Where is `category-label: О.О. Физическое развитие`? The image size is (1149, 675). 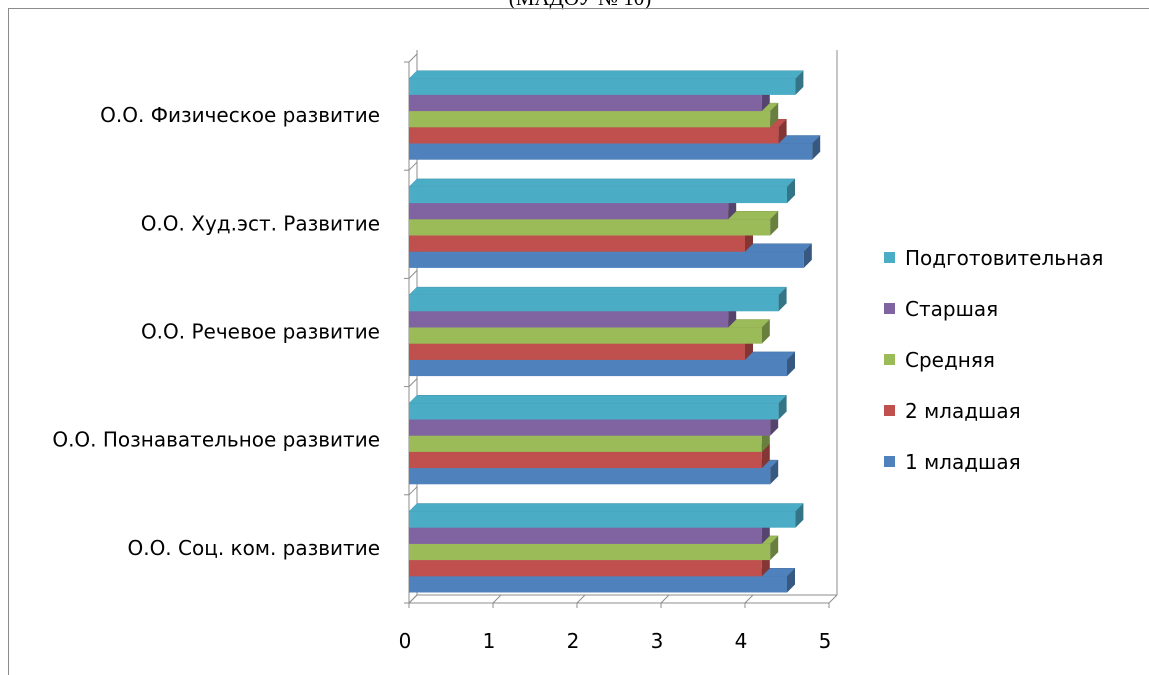
category-label: О.О. Физическое развитие is located at coordinates (240, 115).